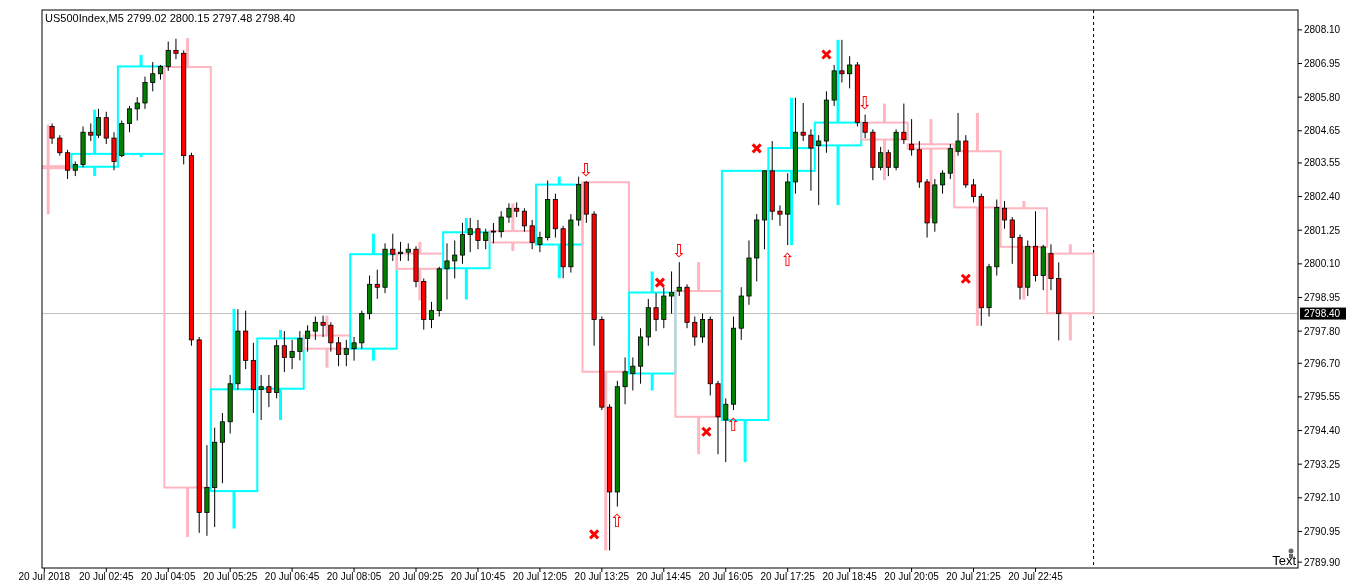  What do you see at coordinates (1322, 131) in the screenshot?
I see `y-tick-label: 2804.65` at bounding box center [1322, 131].